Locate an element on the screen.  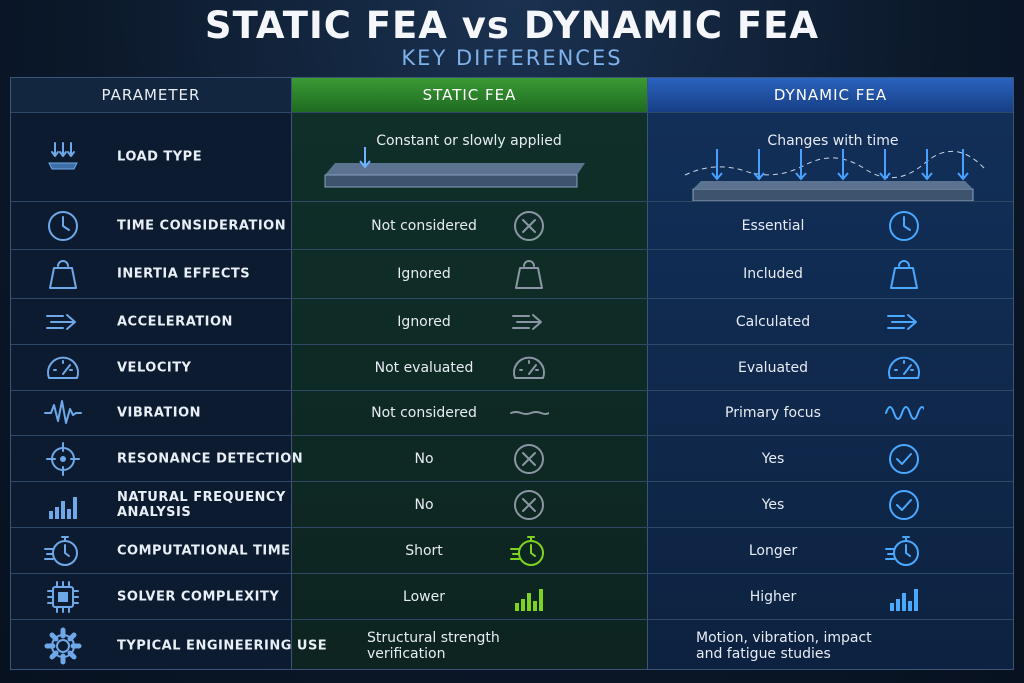
static-value: Constant or slowly applied is located at coordinates (469, 141).